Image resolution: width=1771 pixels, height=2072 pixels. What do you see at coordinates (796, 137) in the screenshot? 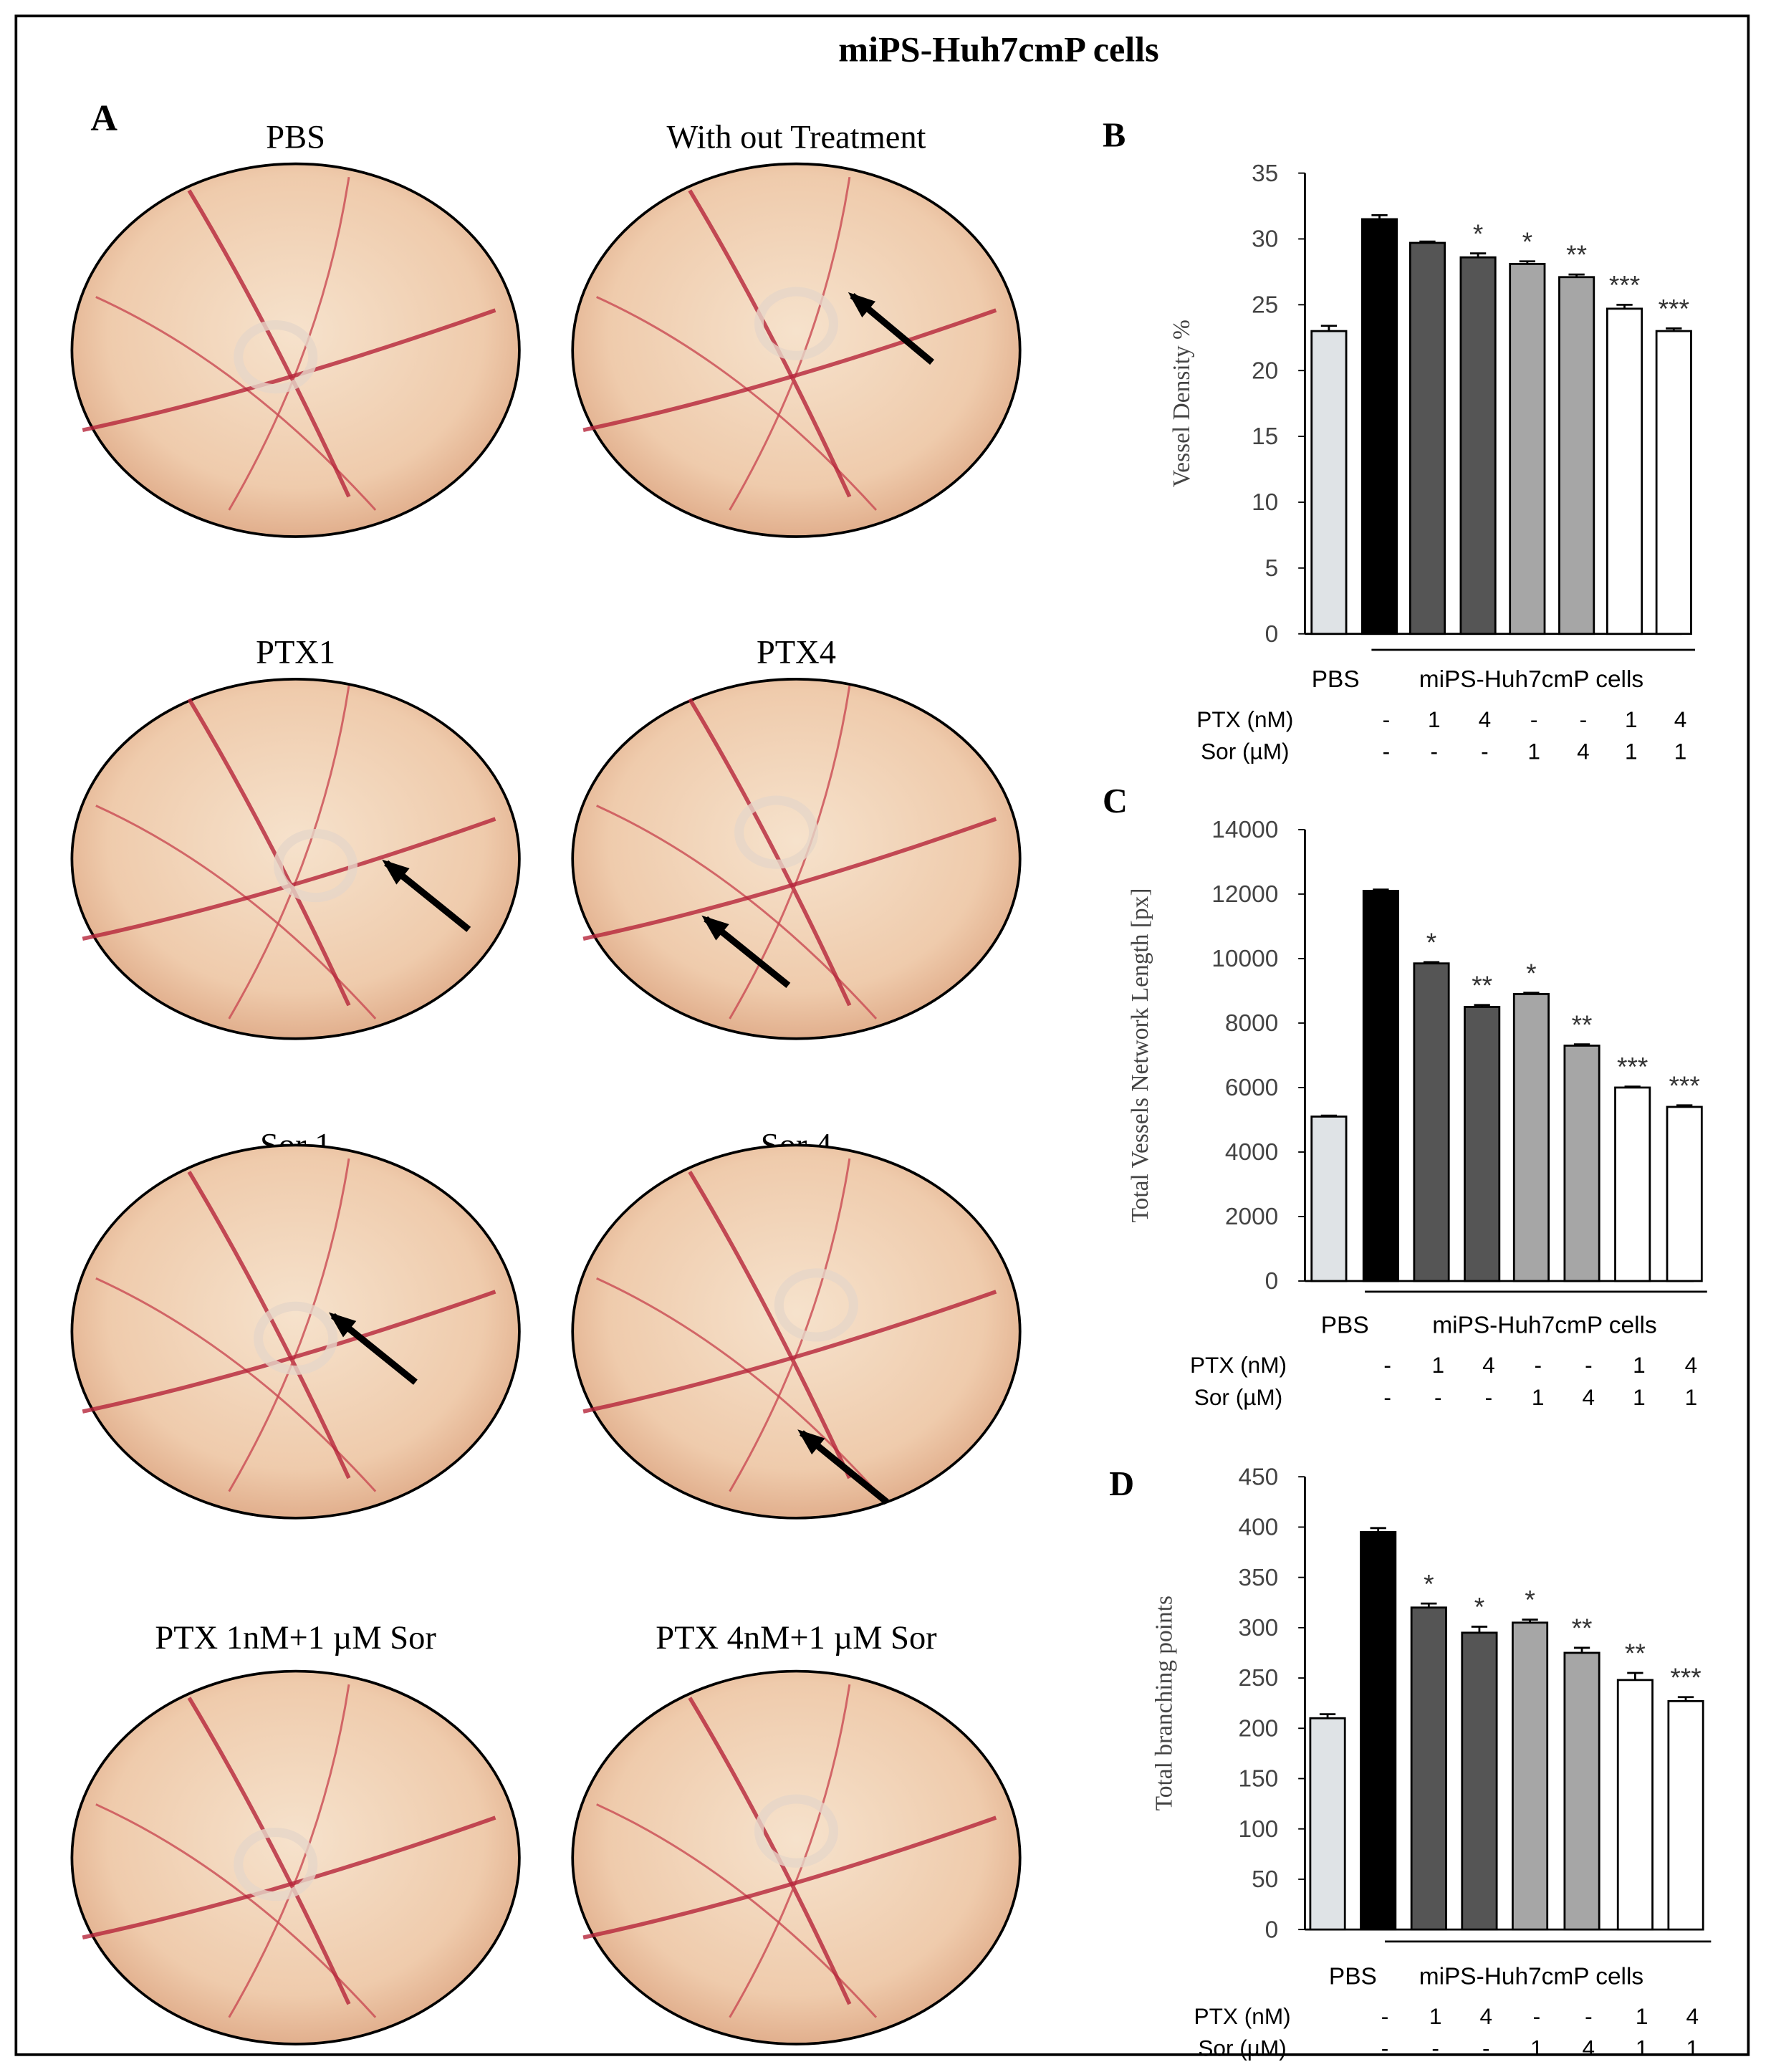
I see `photo-caption: With out Treatment` at bounding box center [796, 137].